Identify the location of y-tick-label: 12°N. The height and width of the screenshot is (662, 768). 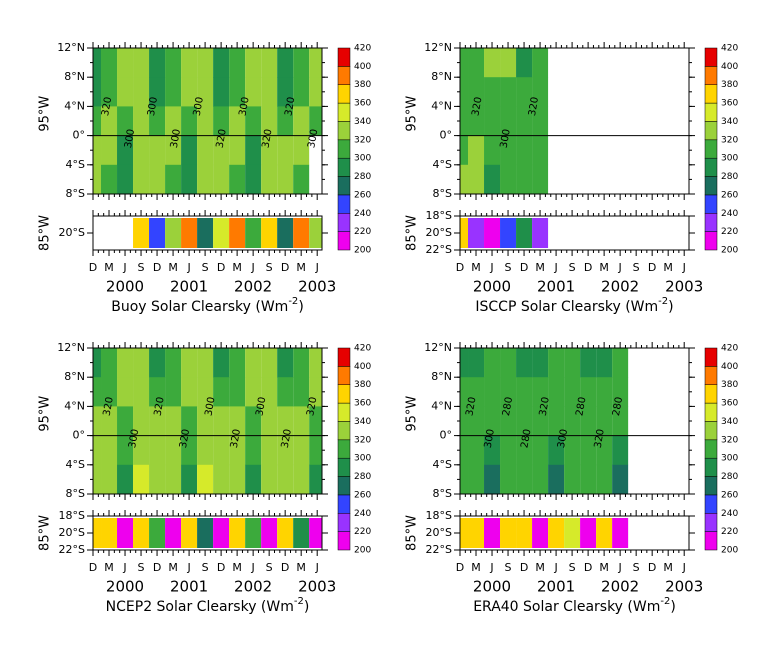
(71, 47).